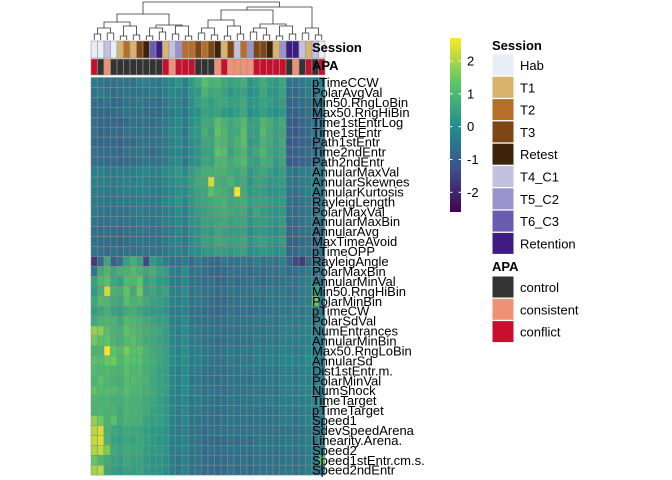 The width and height of the screenshot is (672, 480). Describe the element at coordinates (368, 460) in the screenshot. I see `row-label: Speed1stEntr.cm.s.` at that location.